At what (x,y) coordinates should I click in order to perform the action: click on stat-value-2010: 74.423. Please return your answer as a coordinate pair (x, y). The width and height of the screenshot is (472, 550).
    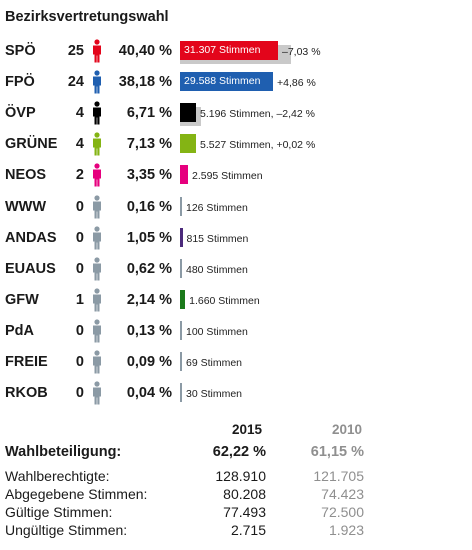
    Looking at the image, I should click on (342, 494).